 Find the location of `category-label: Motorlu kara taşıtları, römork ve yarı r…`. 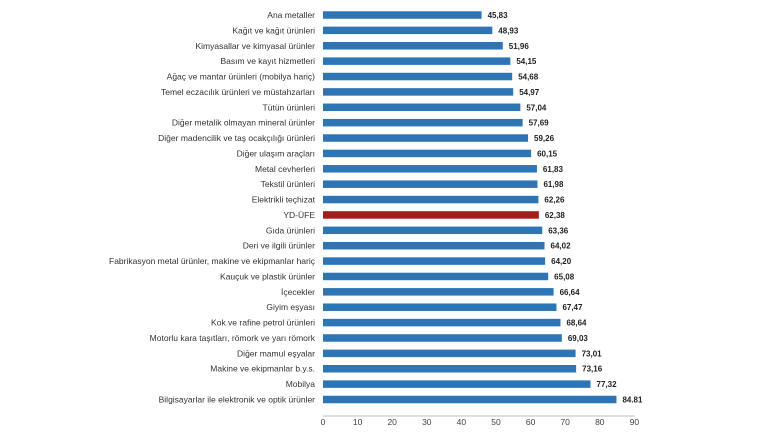

category-label: Motorlu kara taşıtları, römork ve yarı r… is located at coordinates (233, 338).